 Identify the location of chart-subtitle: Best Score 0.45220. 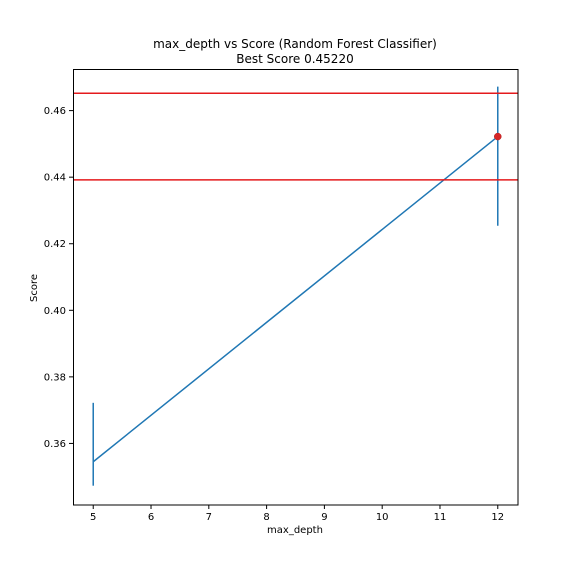
(294, 59).